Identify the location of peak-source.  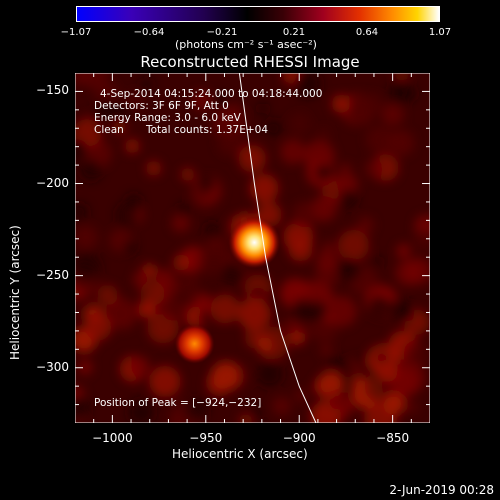
(254, 242).